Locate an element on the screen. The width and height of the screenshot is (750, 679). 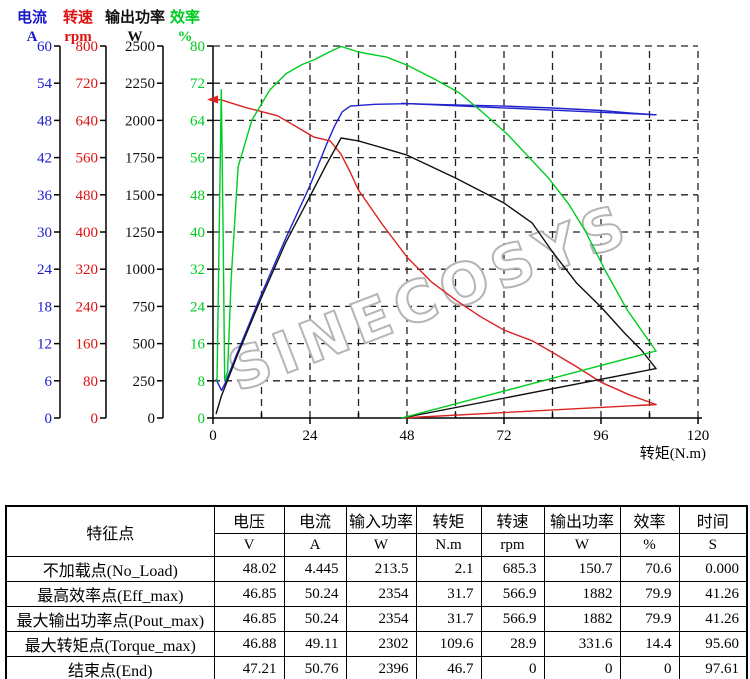
x-tick-label: 24 is located at coordinates (311, 436).